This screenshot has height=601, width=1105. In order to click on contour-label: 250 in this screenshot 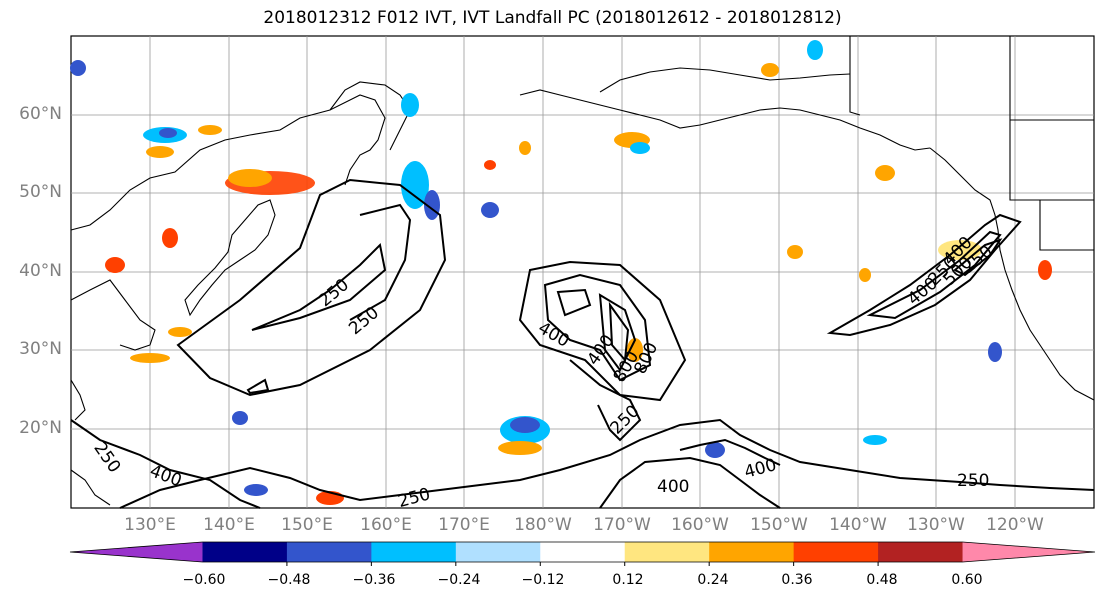, I will do `click(973, 481)`.